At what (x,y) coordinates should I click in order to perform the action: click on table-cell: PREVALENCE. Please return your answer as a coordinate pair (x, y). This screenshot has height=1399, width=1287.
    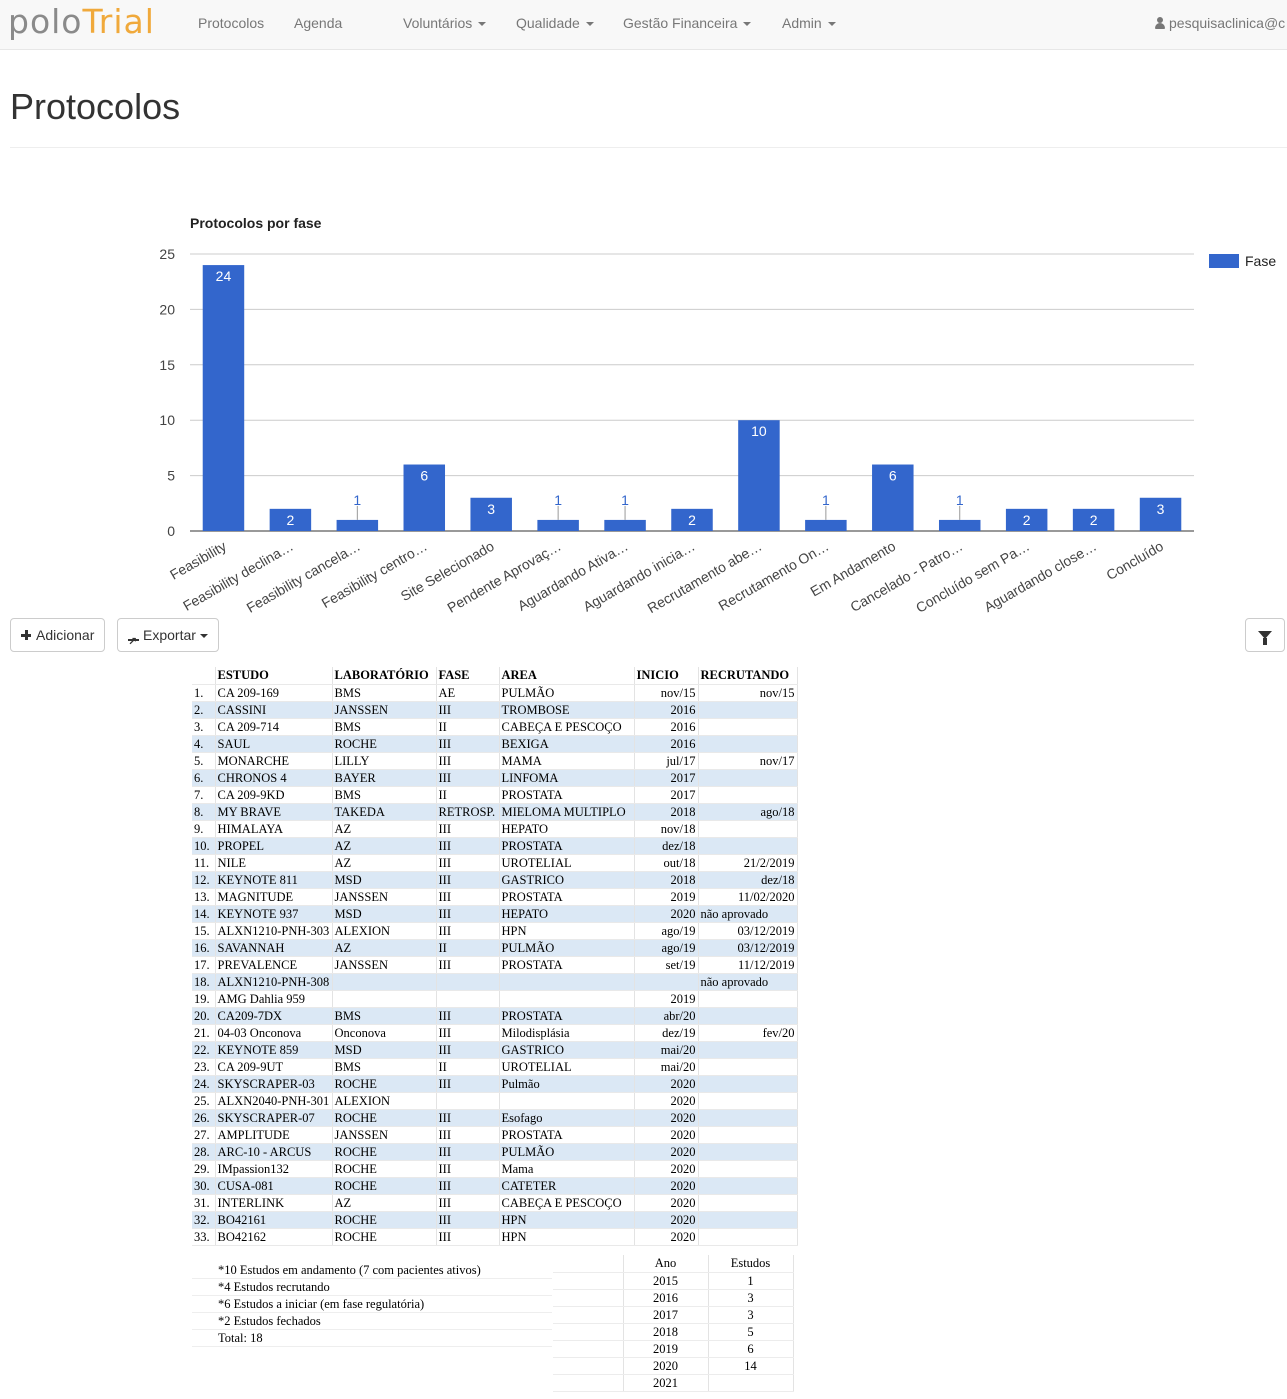
    Looking at the image, I should click on (274, 965).